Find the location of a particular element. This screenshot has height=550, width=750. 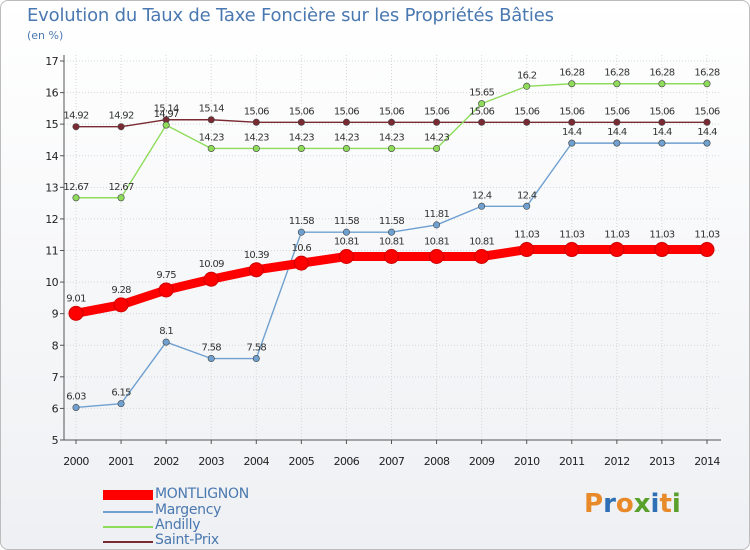

x-tick-label: 2013 is located at coordinates (662, 461).